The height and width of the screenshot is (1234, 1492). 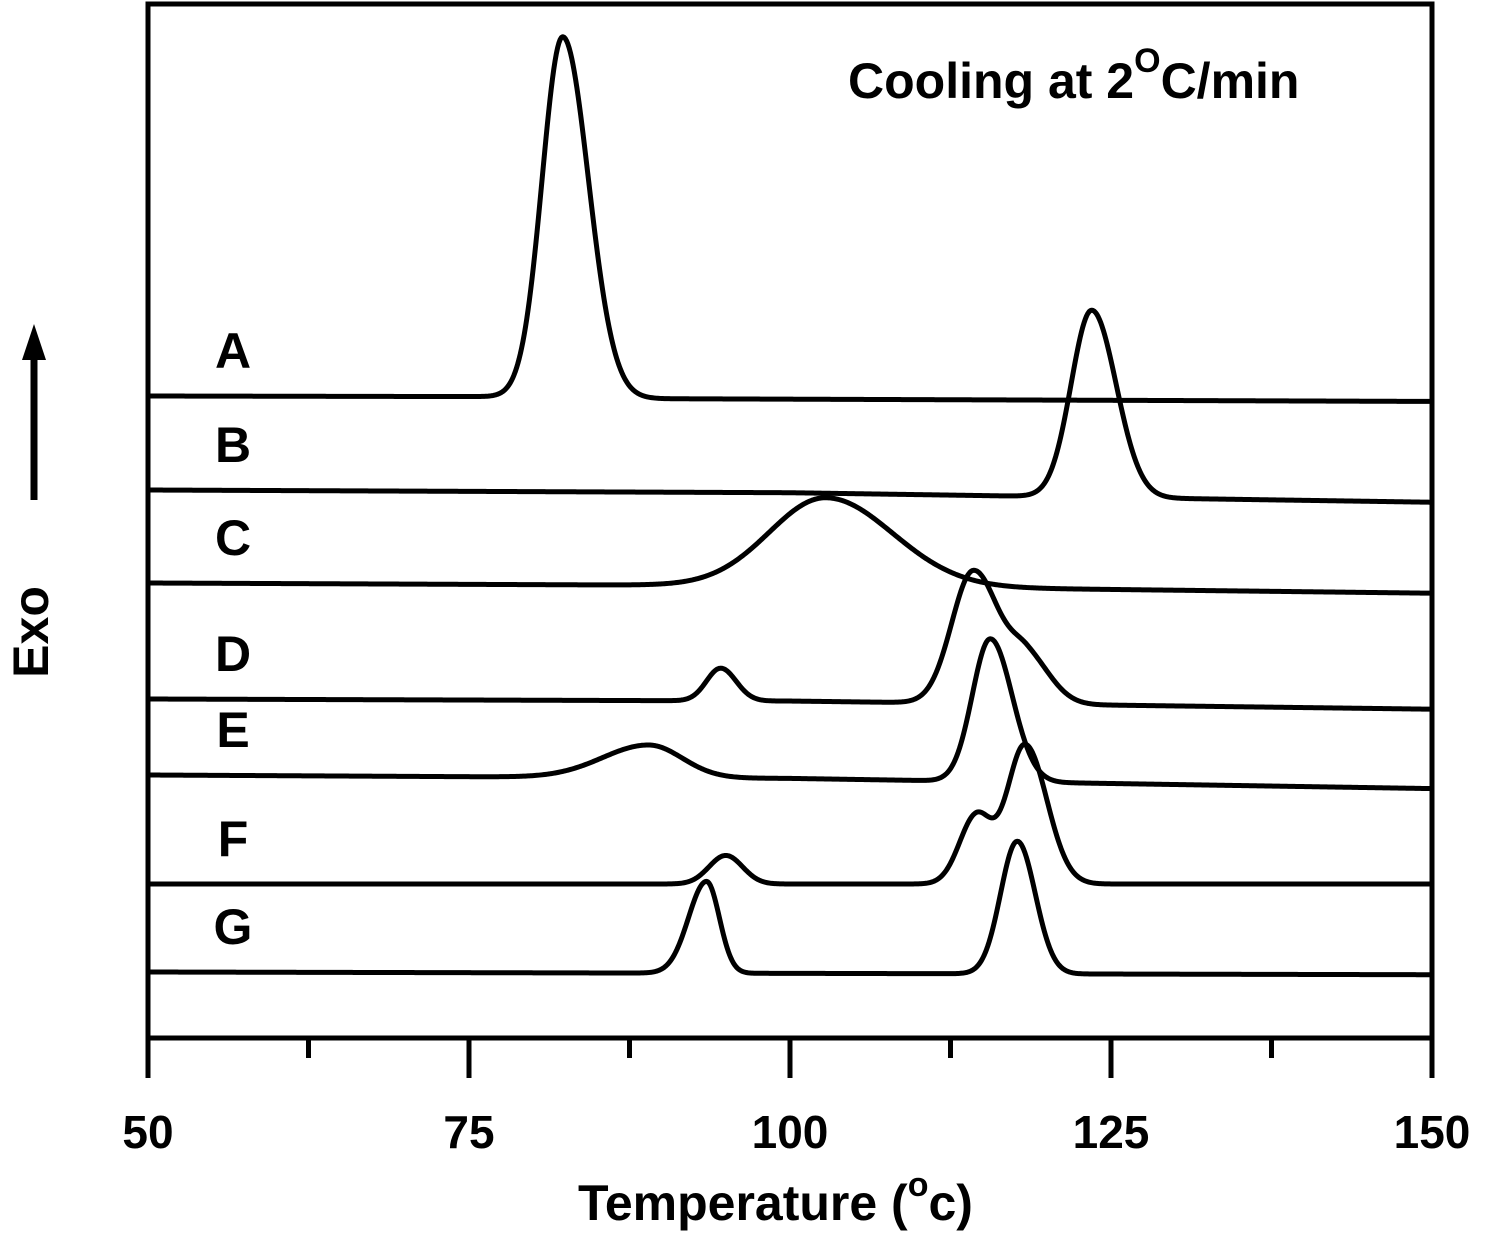 I want to click on series-label-d: D, so click(x=233, y=654).